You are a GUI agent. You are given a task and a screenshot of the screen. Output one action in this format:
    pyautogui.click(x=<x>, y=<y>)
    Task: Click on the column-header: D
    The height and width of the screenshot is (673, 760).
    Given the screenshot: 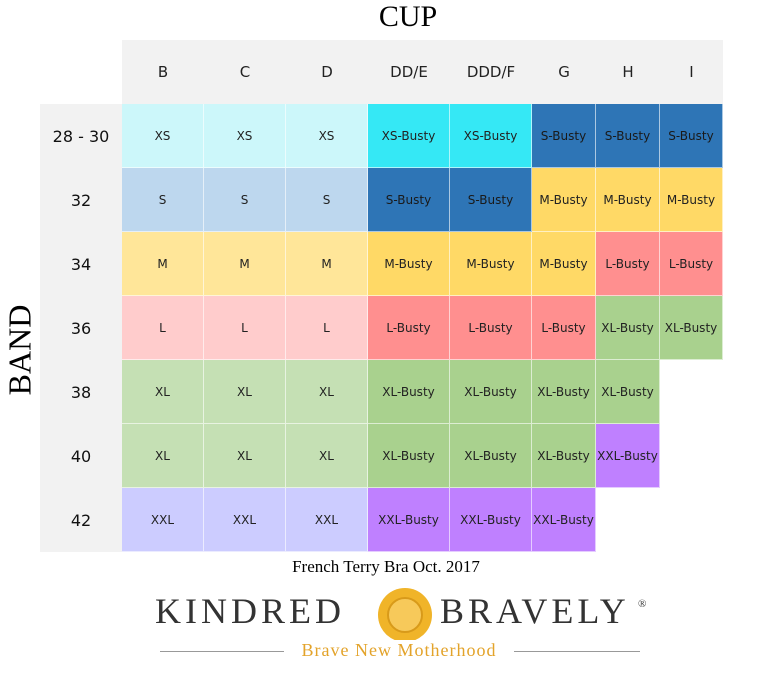 What is the action you would take?
    pyautogui.click(x=327, y=72)
    